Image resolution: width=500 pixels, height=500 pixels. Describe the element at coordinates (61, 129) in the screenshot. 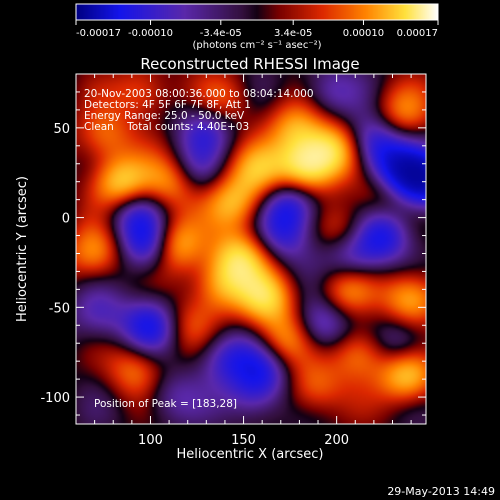

I see `y-tick-label: 50` at that location.